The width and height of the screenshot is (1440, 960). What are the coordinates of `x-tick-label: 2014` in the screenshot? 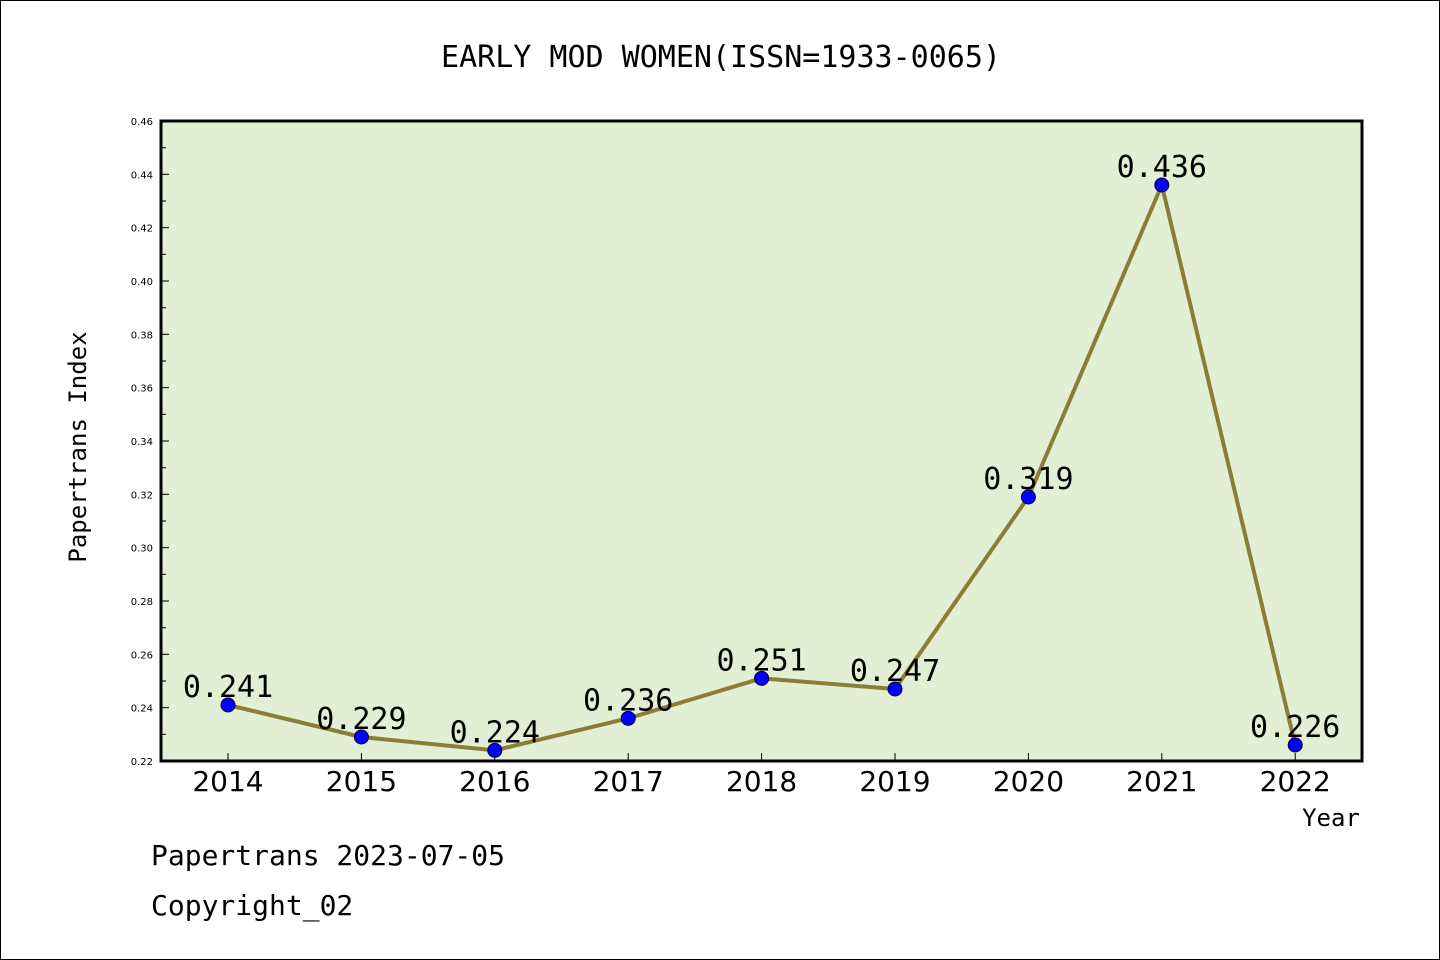 It's located at (227, 781).